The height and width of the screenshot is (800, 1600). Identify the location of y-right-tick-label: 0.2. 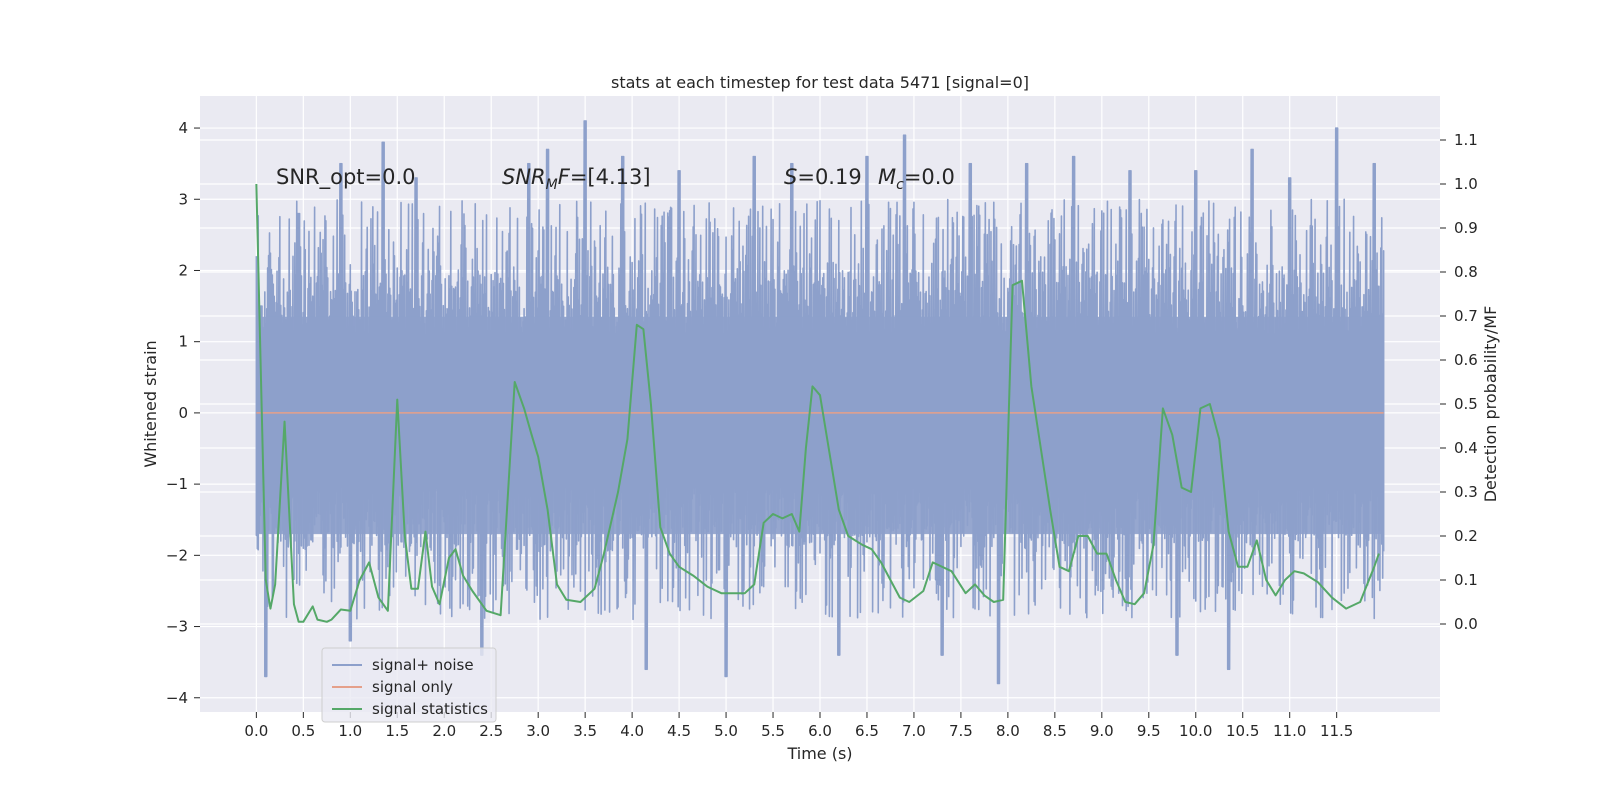
(1466, 536).